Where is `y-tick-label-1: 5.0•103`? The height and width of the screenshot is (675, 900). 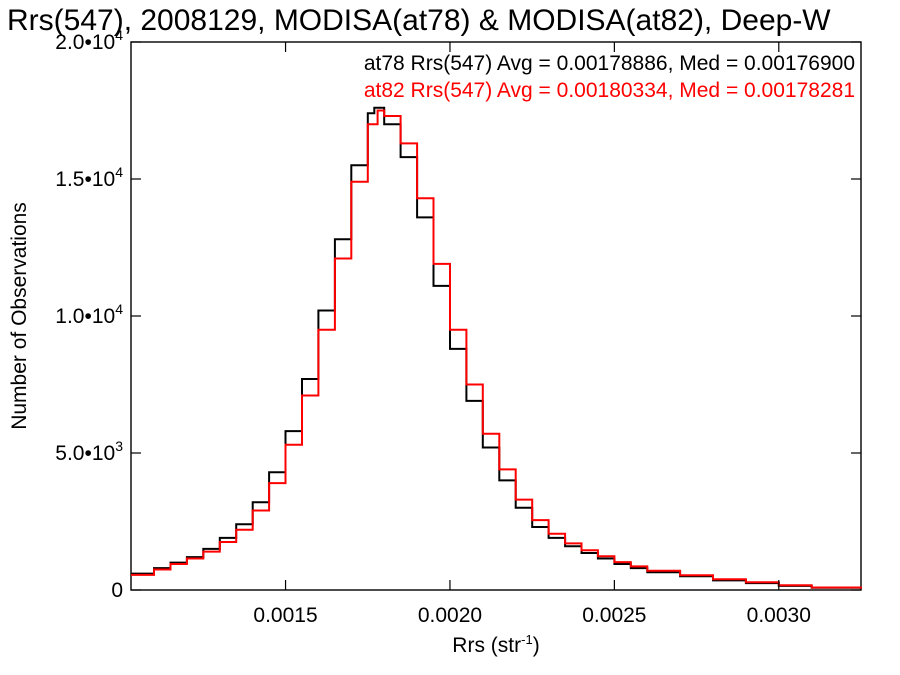
y-tick-label-1: 5.0•103 is located at coordinates (89, 451).